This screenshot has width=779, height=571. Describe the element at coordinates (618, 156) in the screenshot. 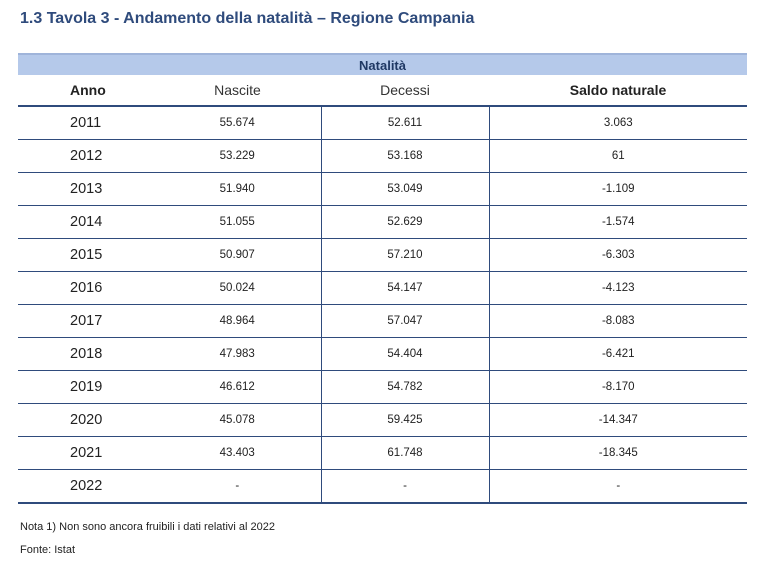

I see `cell-saldo: 61` at that location.